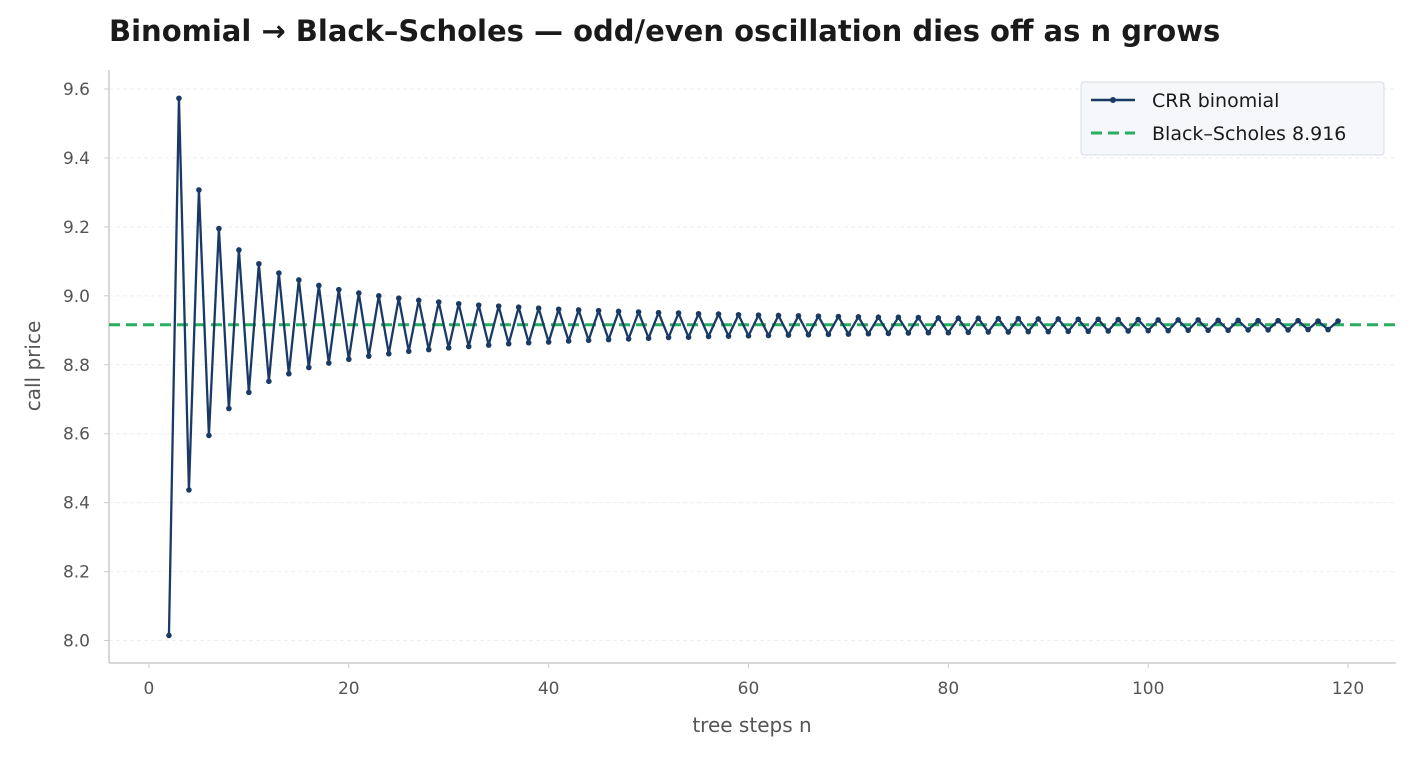 The height and width of the screenshot is (760, 1415). I want to click on y-tick-label: 8.4, so click(76, 504).